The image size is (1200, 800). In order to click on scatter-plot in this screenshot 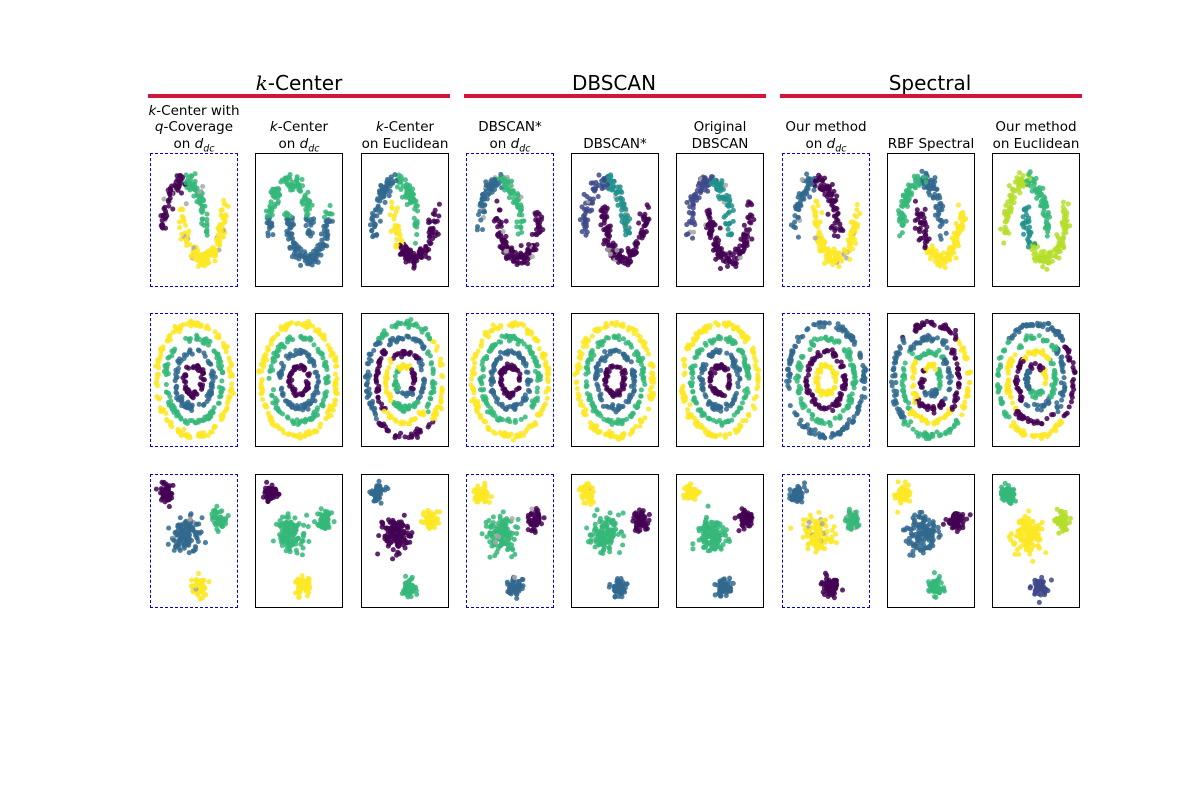, I will do `click(1035, 220)`.